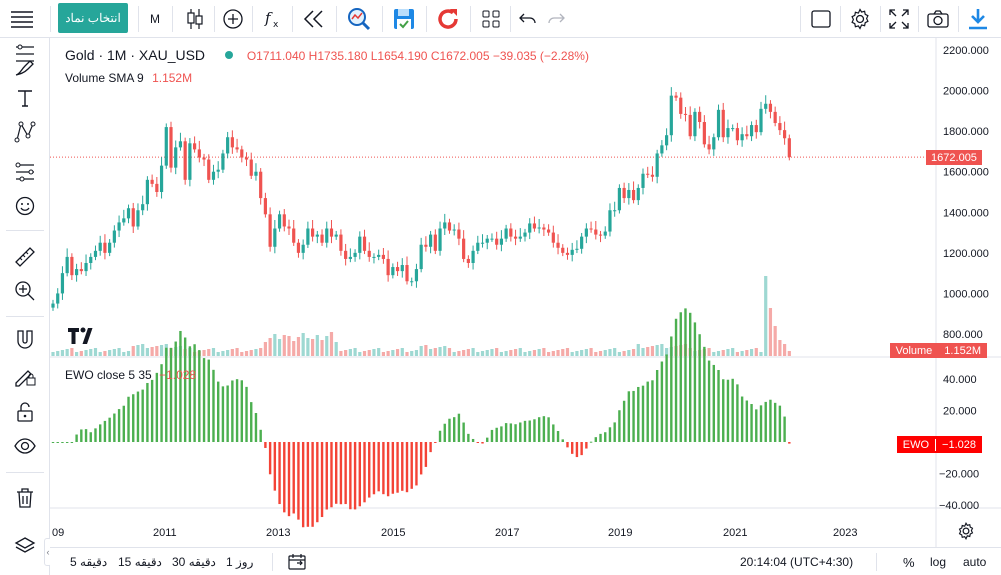 Image resolution: width=1001 pixels, height=575 pixels. What do you see at coordinates (82, 335) in the screenshot?
I see `tradingview-logo` at bounding box center [82, 335].